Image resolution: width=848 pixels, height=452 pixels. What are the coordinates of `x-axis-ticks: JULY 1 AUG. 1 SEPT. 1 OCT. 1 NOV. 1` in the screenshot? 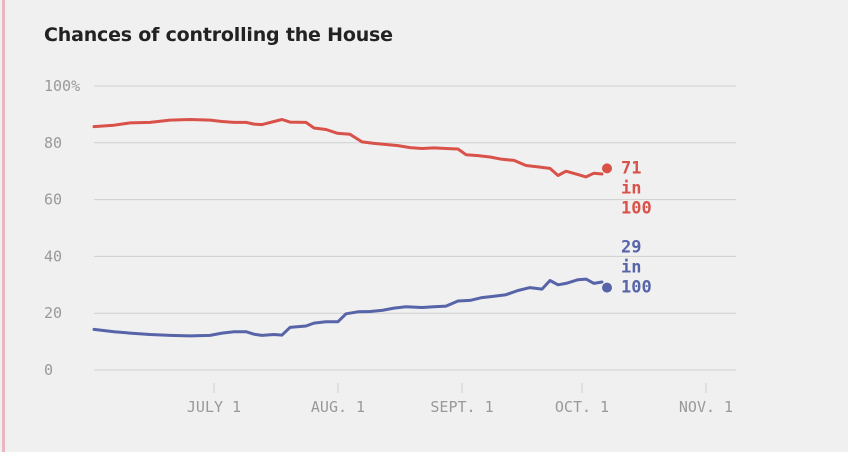 It's located at (460, 399).